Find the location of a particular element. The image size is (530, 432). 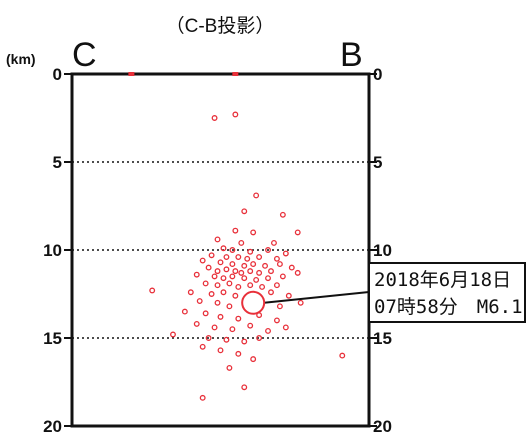

left-tick-label: 10 is located at coordinates (52, 250).